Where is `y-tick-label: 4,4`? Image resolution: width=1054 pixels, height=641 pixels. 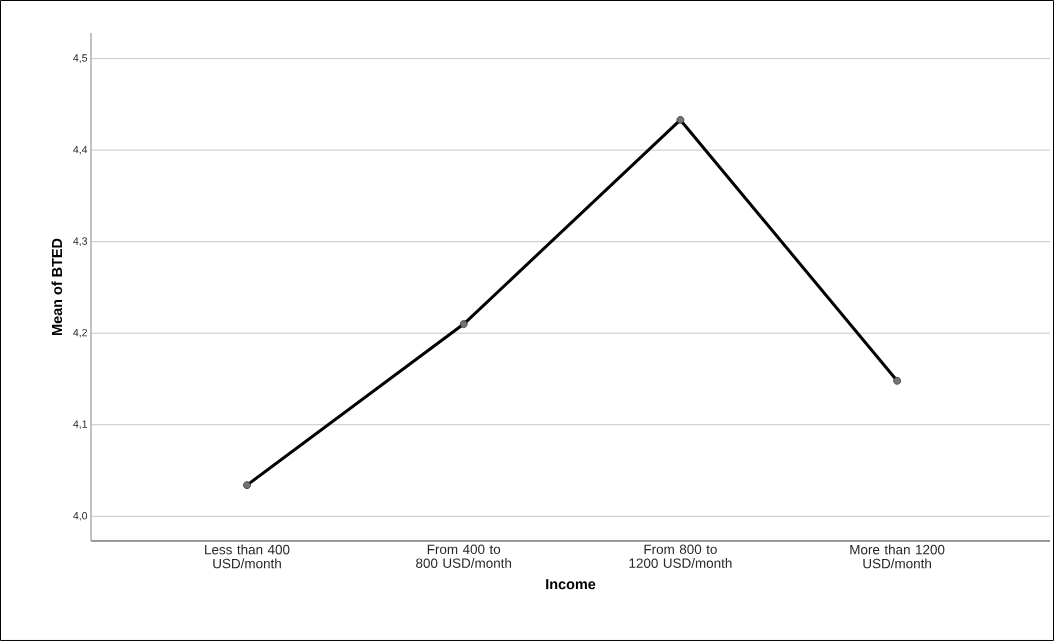 y-tick-label: 4,4 is located at coordinates (80, 150).